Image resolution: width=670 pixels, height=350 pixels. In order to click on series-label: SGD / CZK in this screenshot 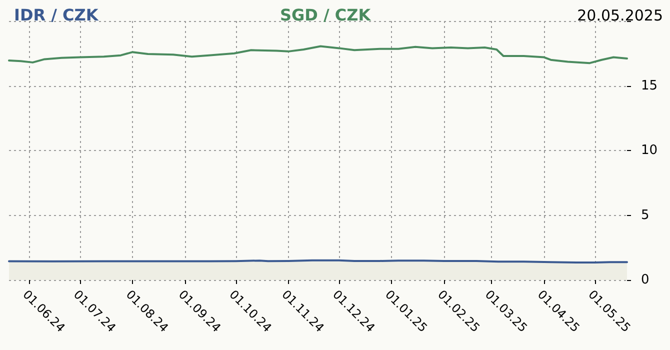, I will do `click(326, 15)`.